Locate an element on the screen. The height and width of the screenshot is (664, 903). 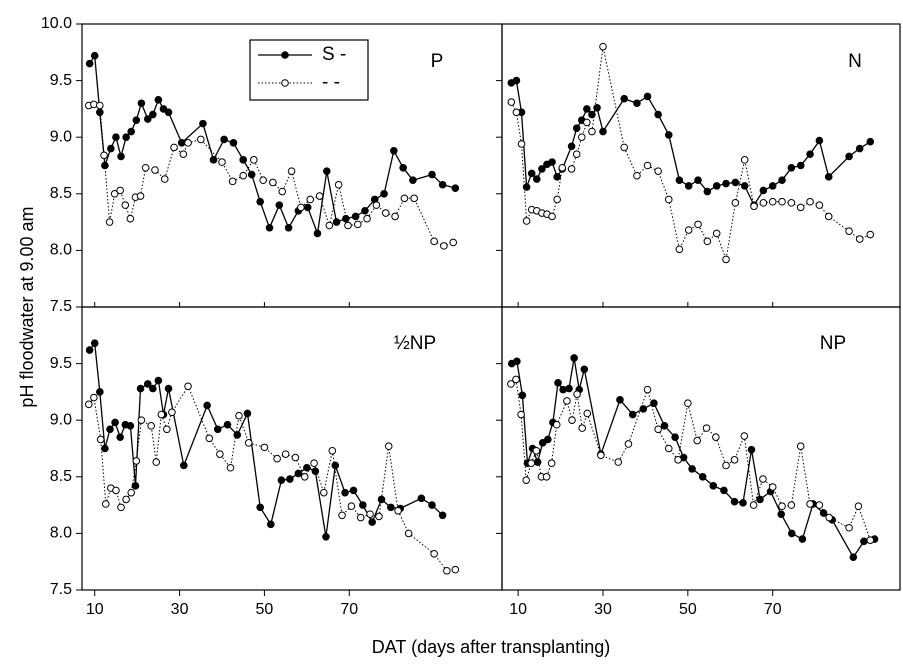
x-tick-label: 10 is located at coordinates (95, 609).